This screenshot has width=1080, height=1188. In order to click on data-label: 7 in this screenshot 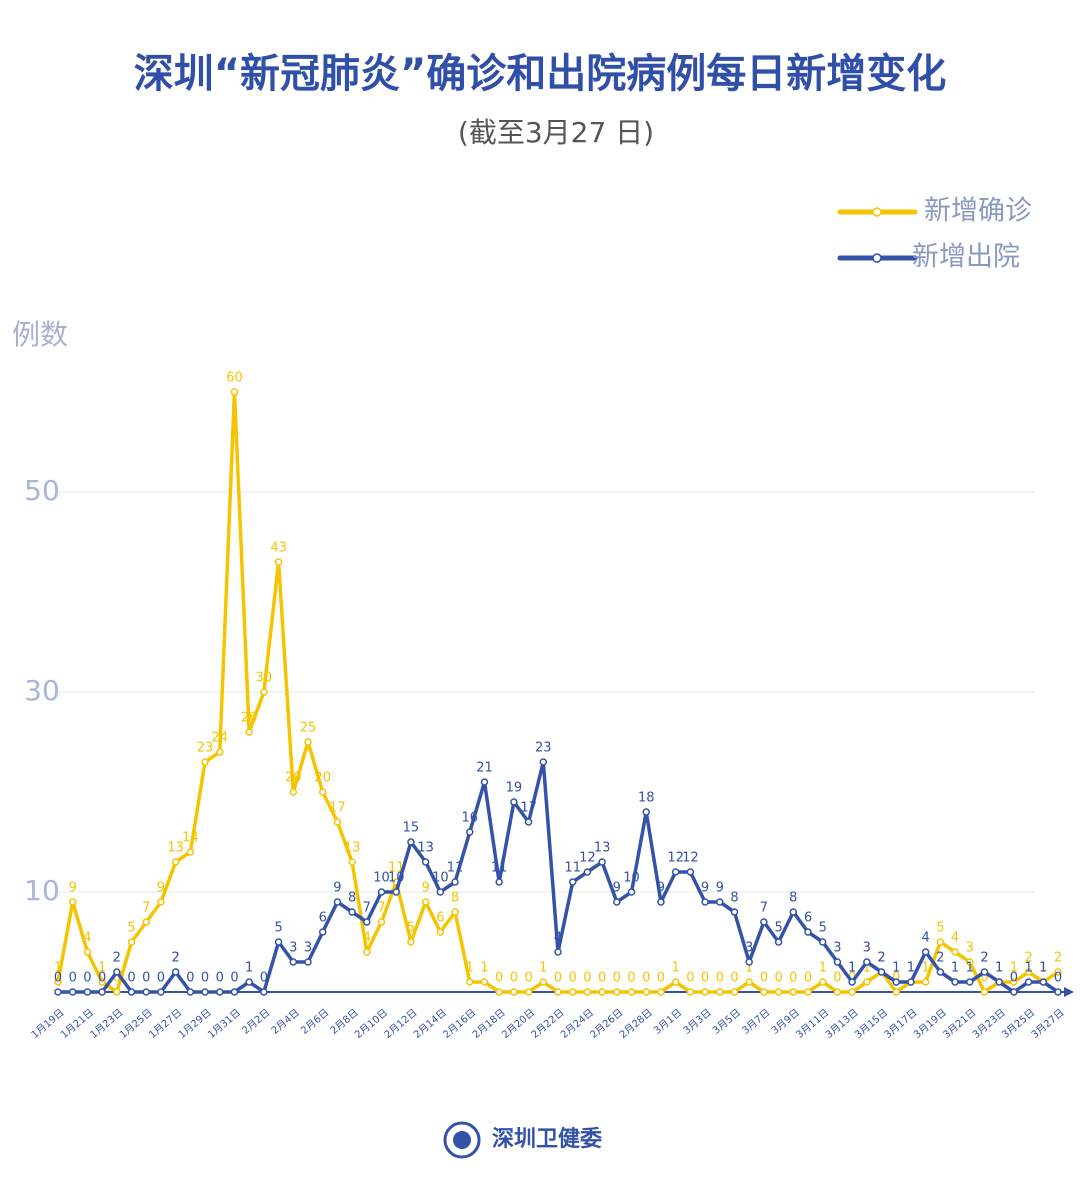, I will do `click(764, 908)`.